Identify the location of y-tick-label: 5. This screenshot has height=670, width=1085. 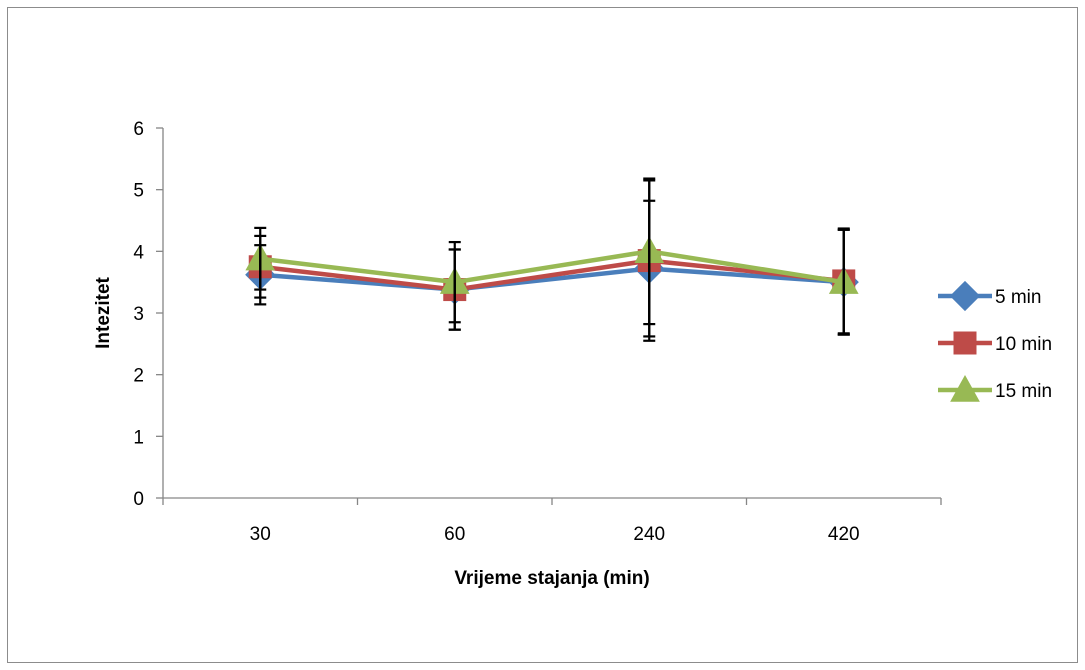
(138, 191).